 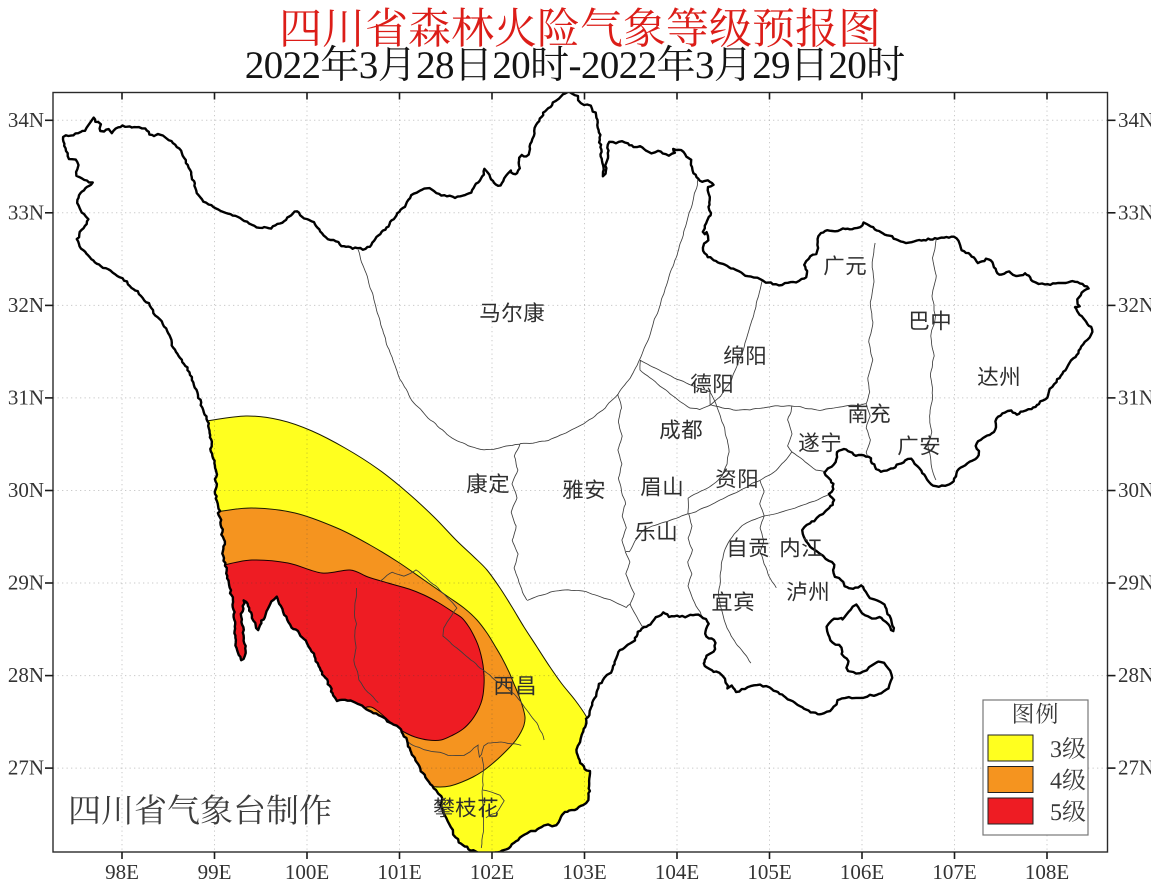 I want to click on svg-text: 108E, so click(x=1047, y=872).